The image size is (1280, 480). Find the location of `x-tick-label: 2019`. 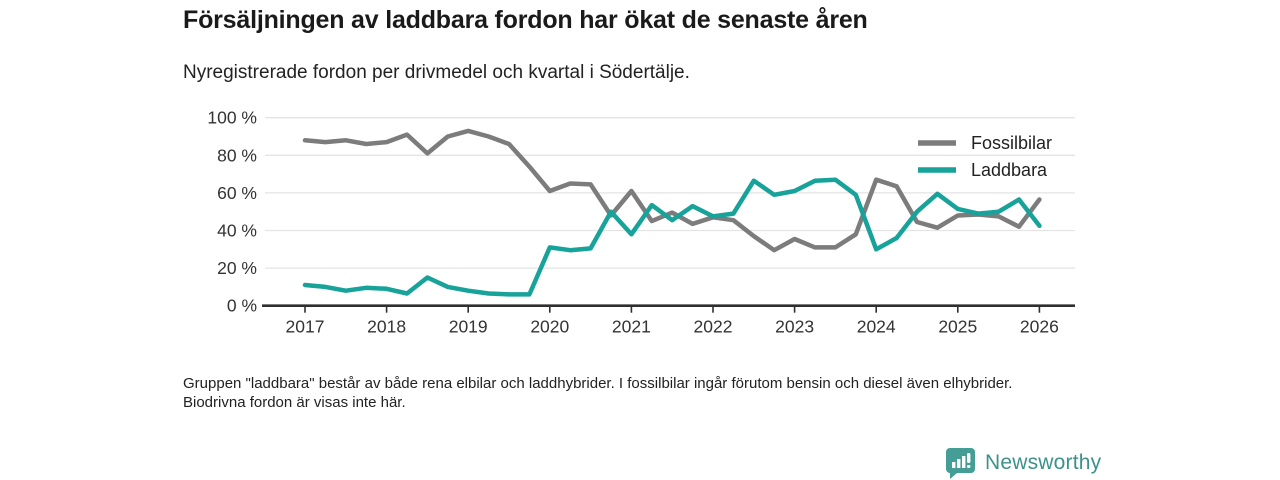

x-tick-label: 2019 is located at coordinates (468, 327).